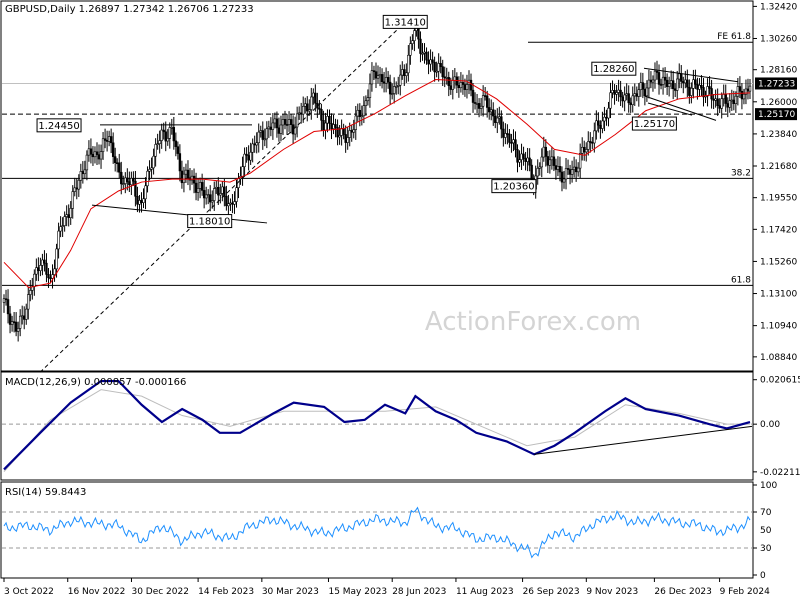 The height and width of the screenshot is (600, 800). What do you see at coordinates (778, 358) in the screenshot?
I see `price-y-tick-label: 1.08840` at bounding box center [778, 358].